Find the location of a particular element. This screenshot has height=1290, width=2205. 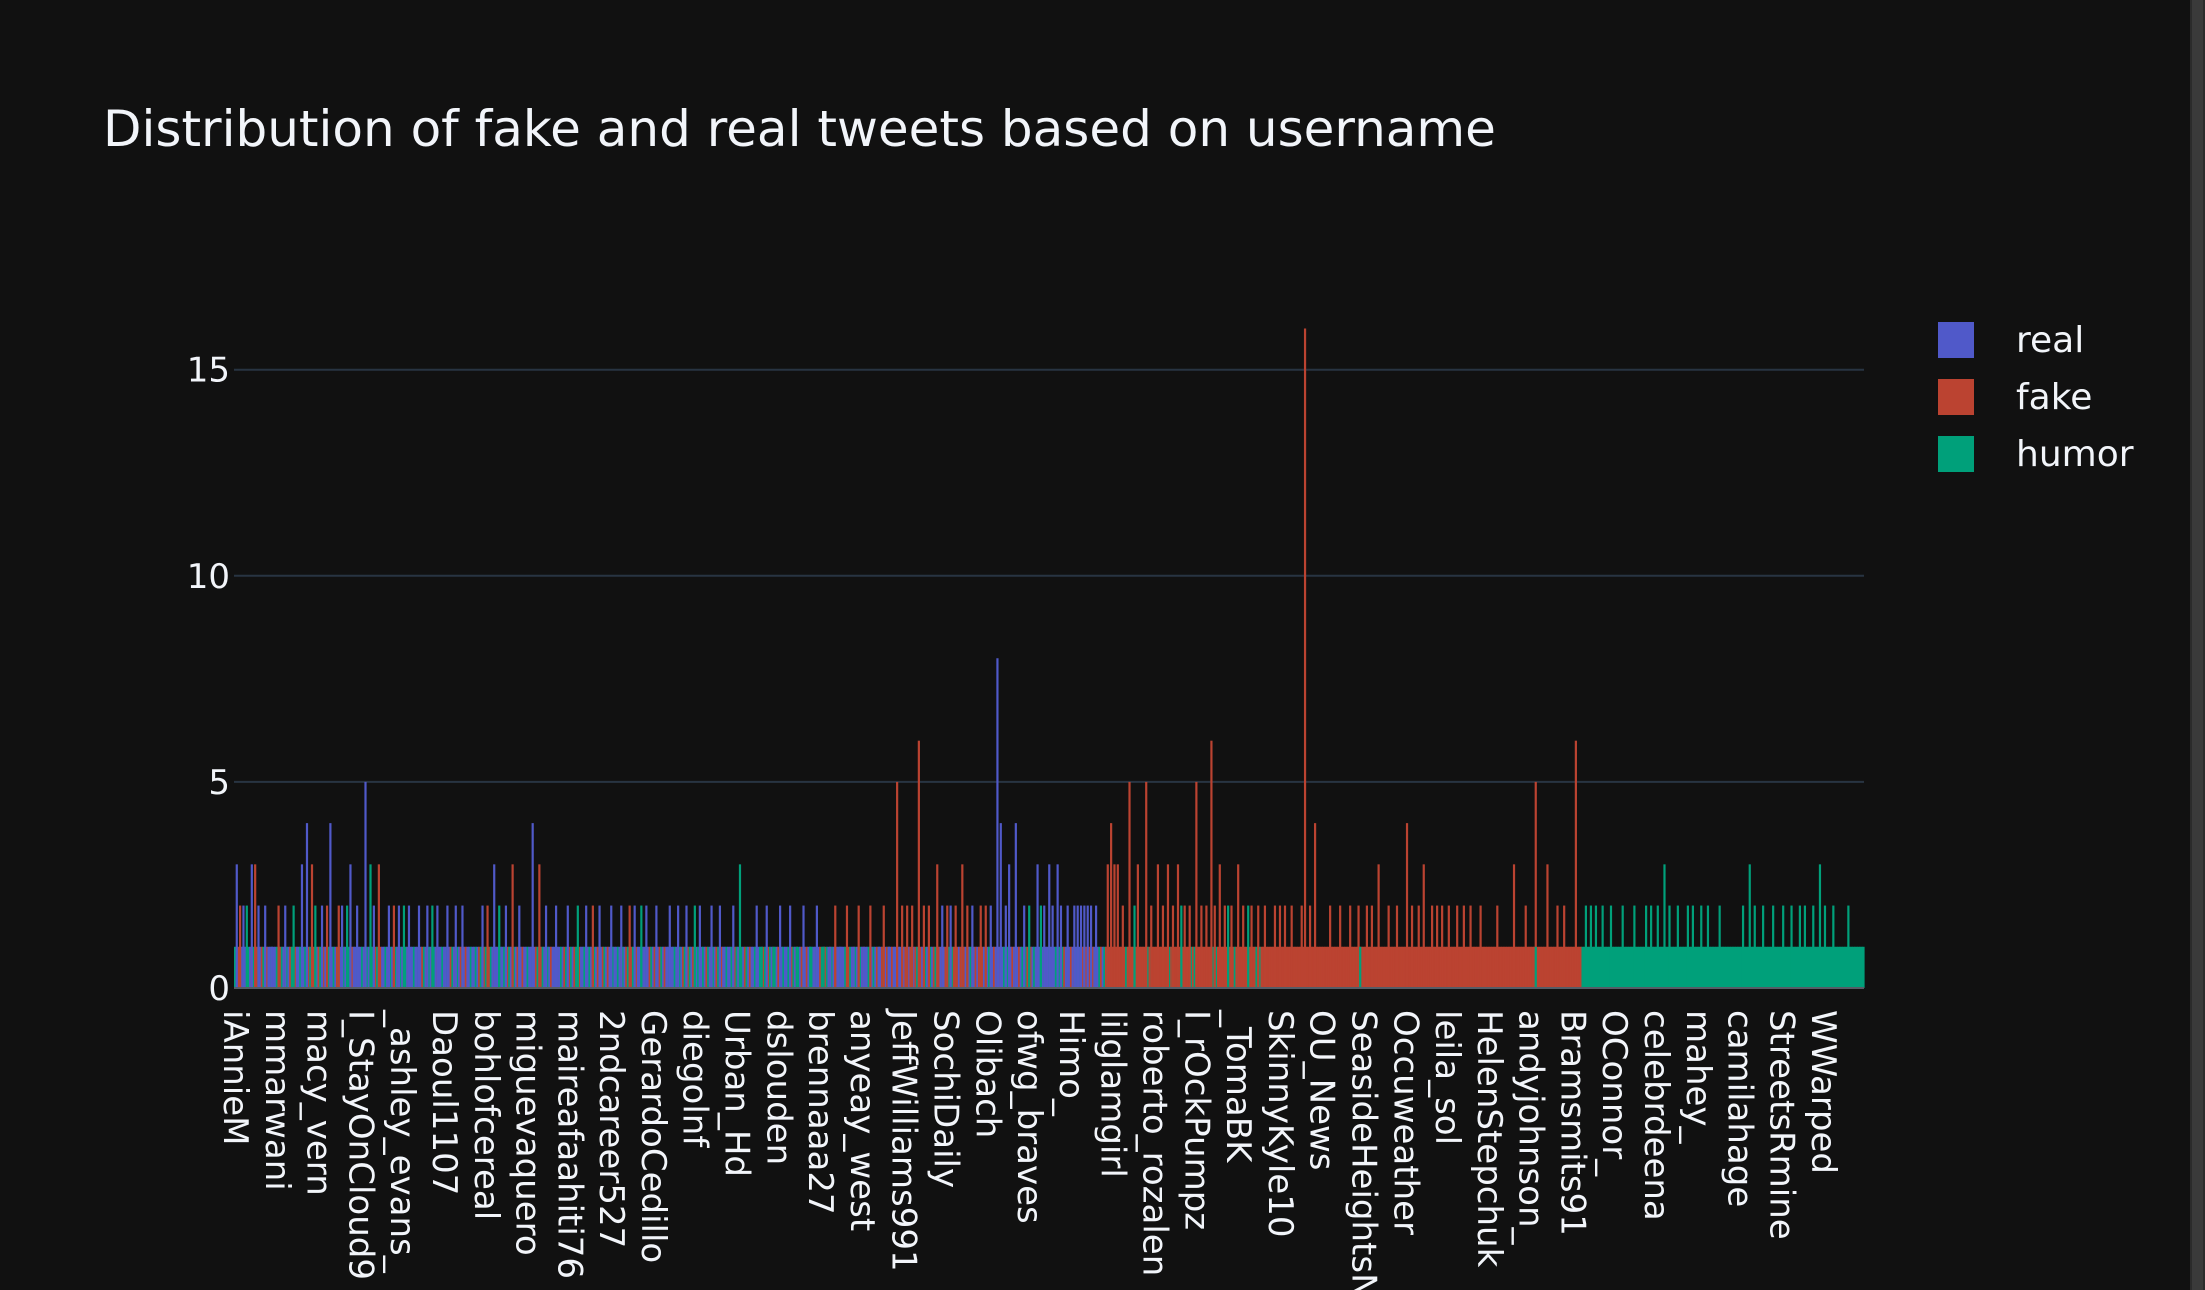

legend: real fake humor is located at coordinates (2036, 397).